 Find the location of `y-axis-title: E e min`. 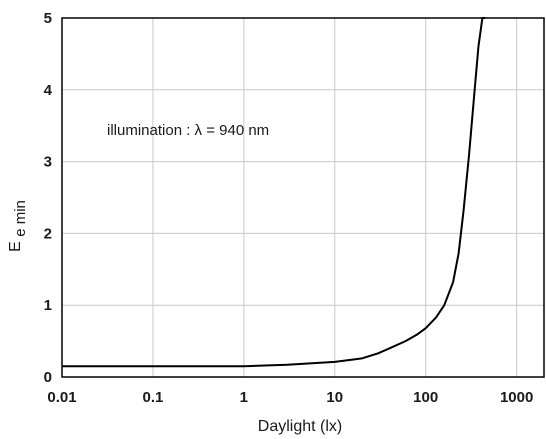

y-axis-title: E e min is located at coordinates (18, 226).